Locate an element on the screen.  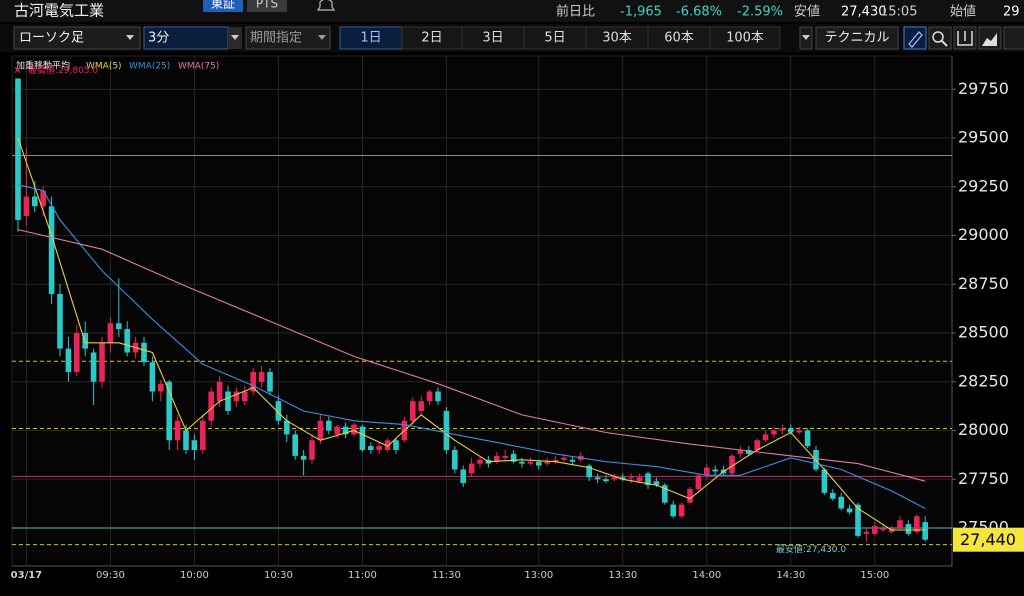
zoom-icon is located at coordinates (938, 37).